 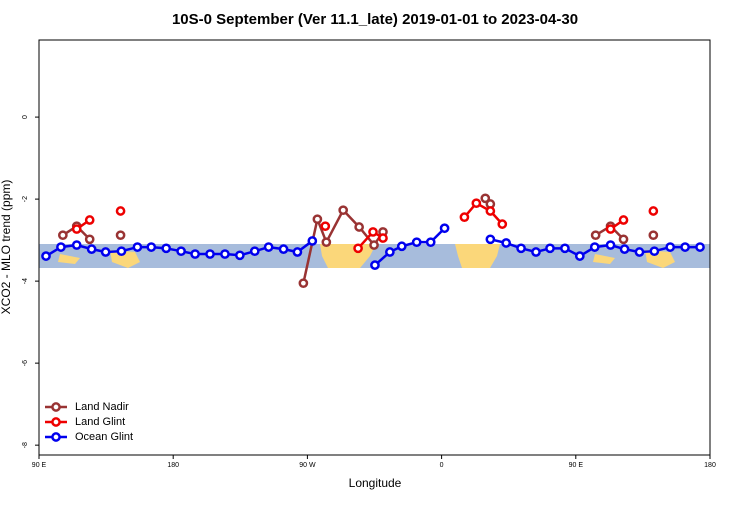 What do you see at coordinates (25, 363) in the screenshot?
I see `y-tick-label: -6` at bounding box center [25, 363].